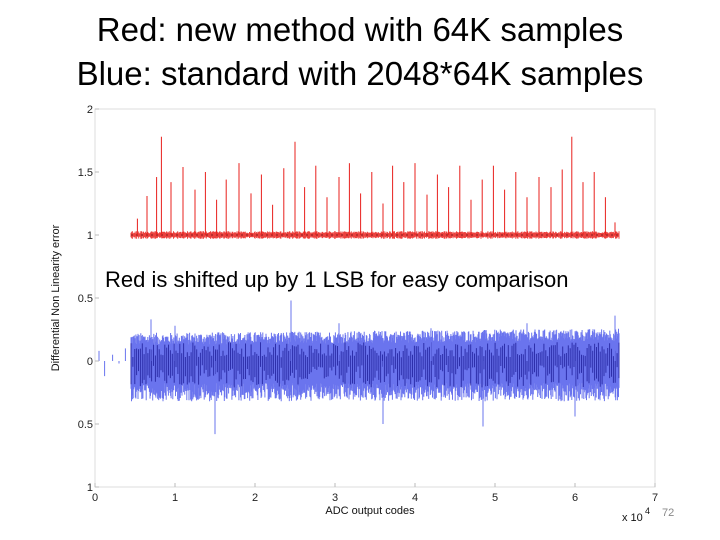 The width and height of the screenshot is (720, 540). Describe the element at coordinates (632, 518) in the screenshot. I see `x-axis-multiplier: x 10` at that location.